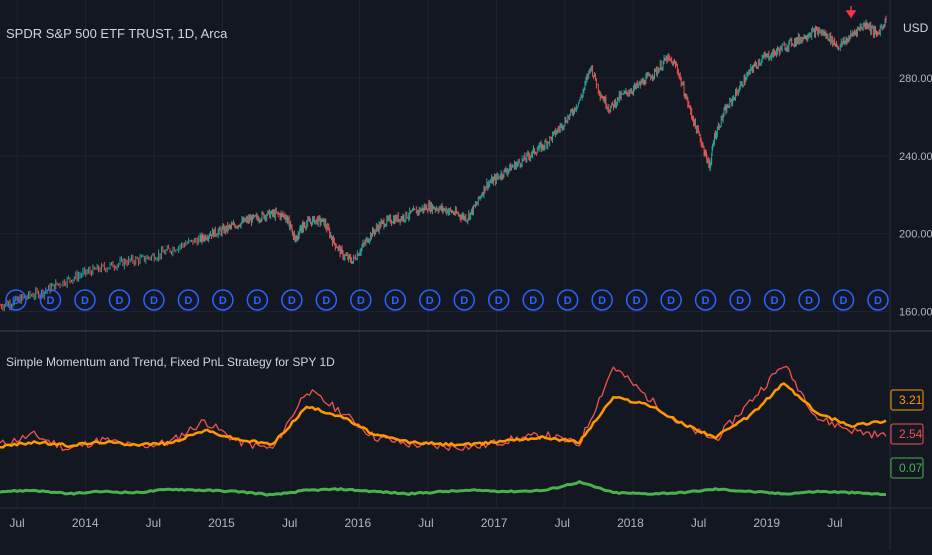 This screenshot has width=932, height=555. What do you see at coordinates (916, 28) in the screenshot?
I see `currency-label: USD` at bounding box center [916, 28].